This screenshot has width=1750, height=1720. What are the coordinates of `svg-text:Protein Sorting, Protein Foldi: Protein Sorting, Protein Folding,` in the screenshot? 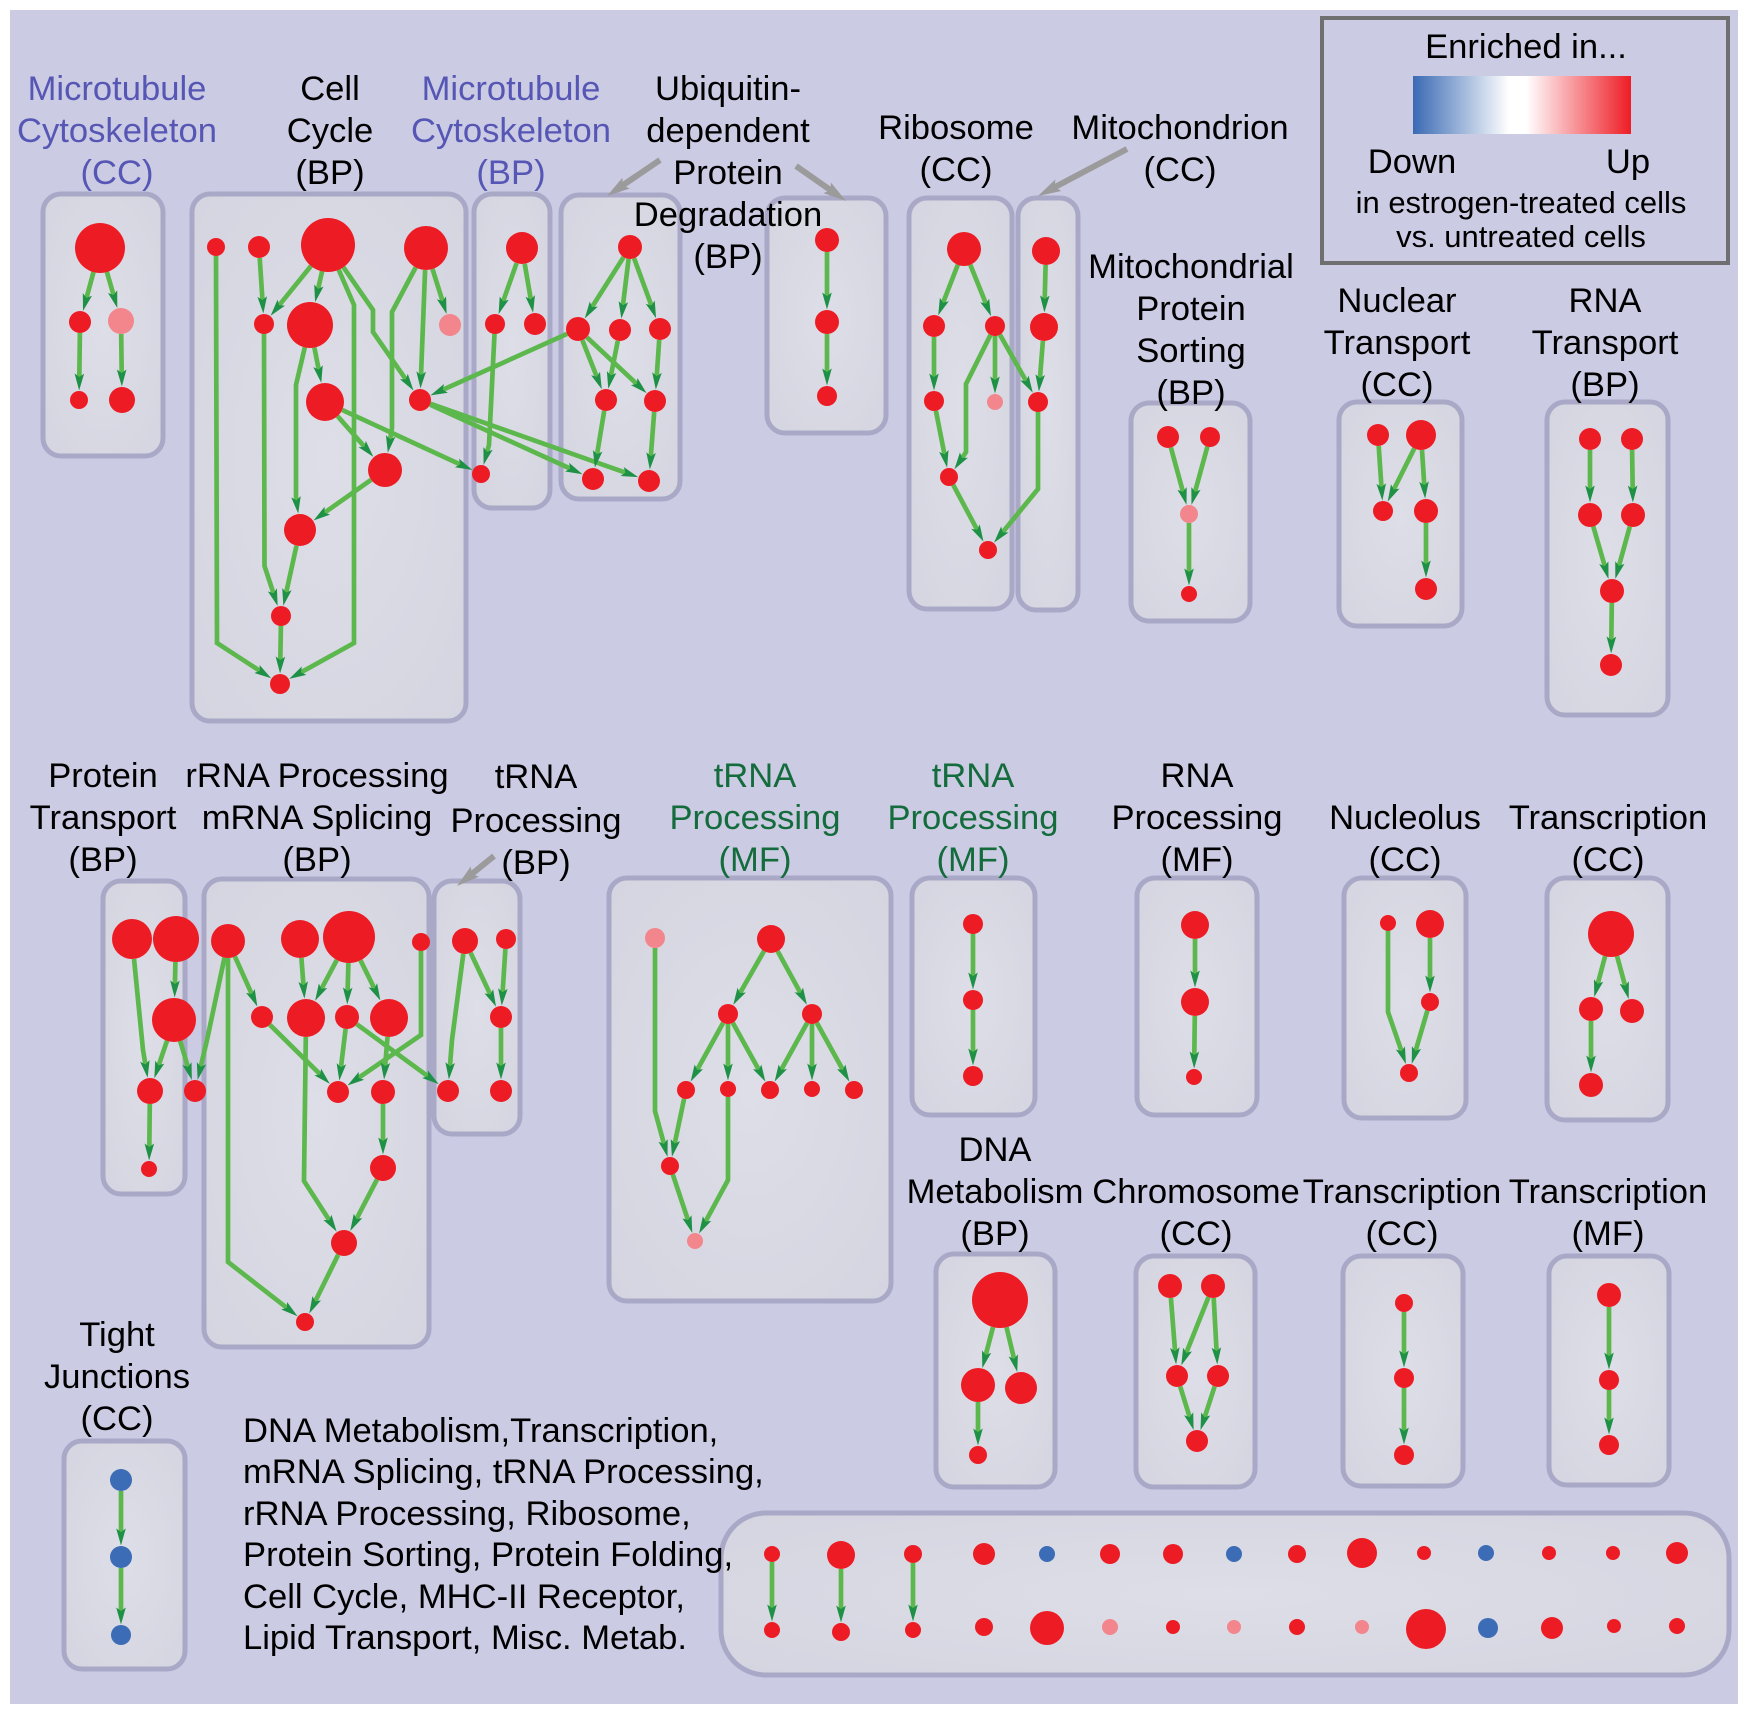 It's located at (488, 1555).